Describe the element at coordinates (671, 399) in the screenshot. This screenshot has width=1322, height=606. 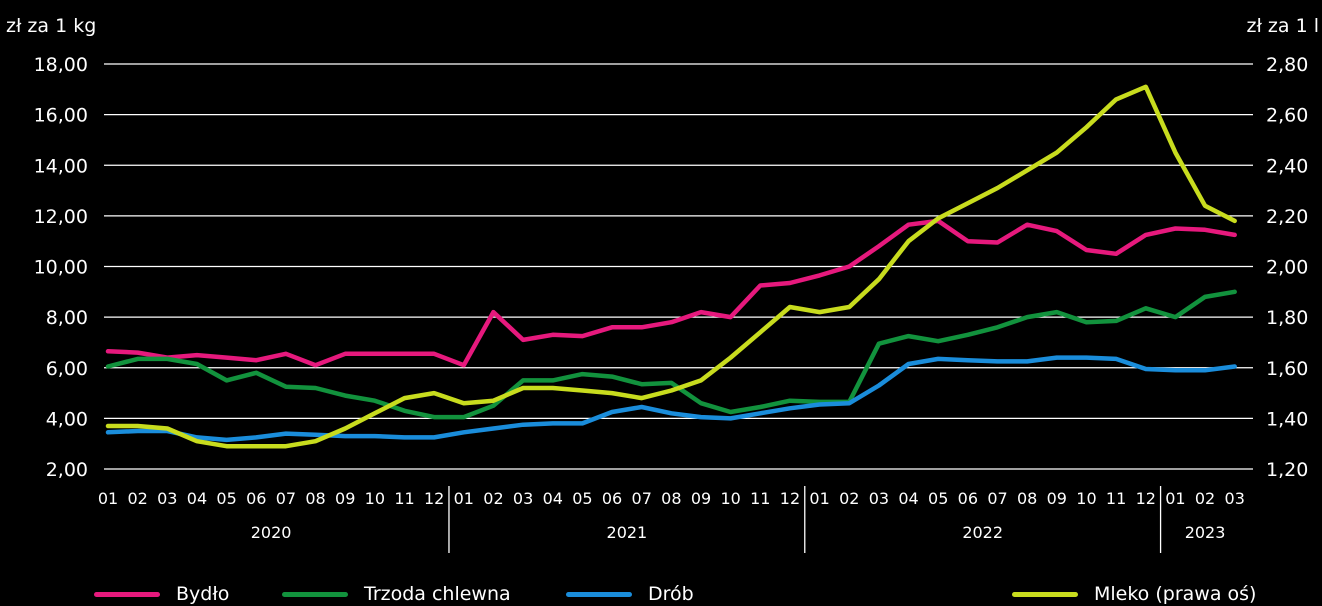
I see `series-line-drób` at that location.